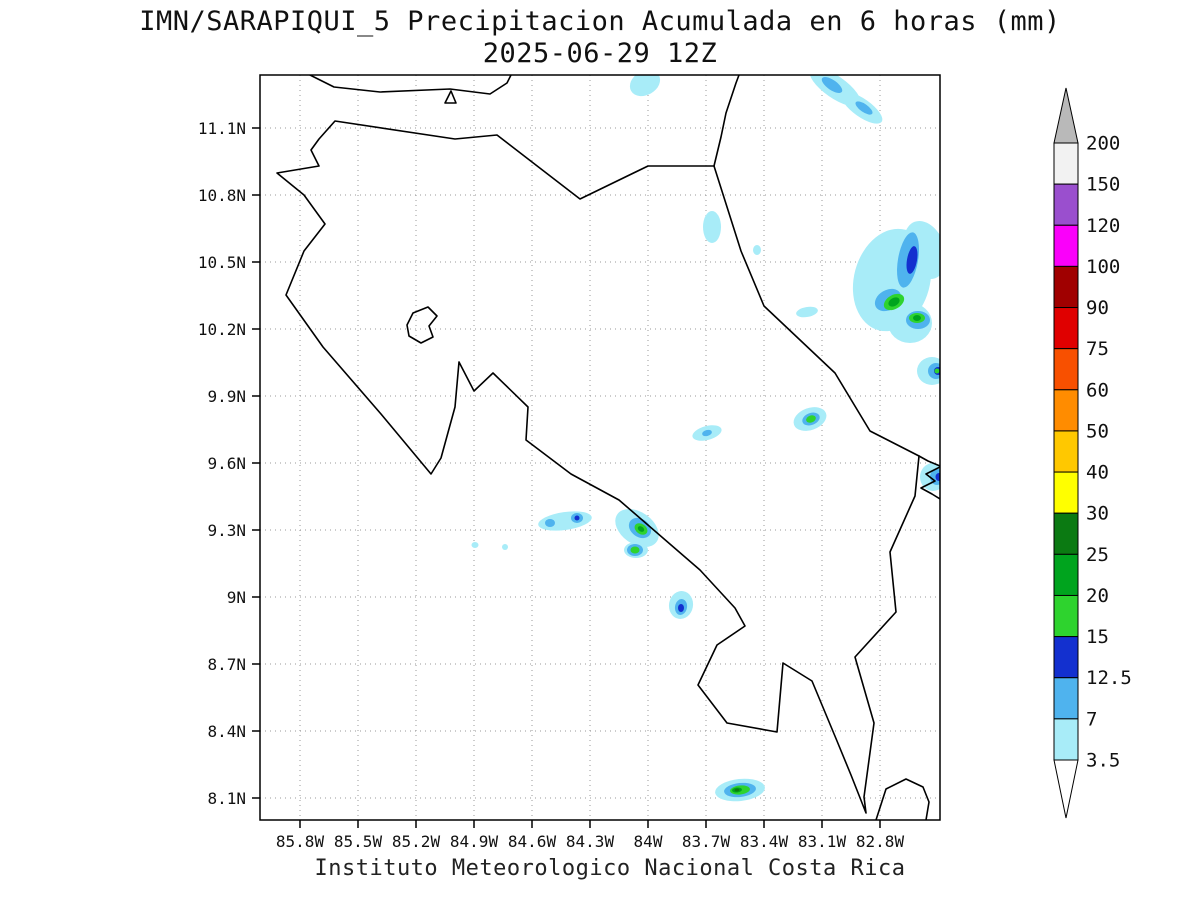 This screenshot has width=1200, height=900. Describe the element at coordinates (590, 841) in the screenshot. I see `lon-tick-label: 84.3W` at that location.